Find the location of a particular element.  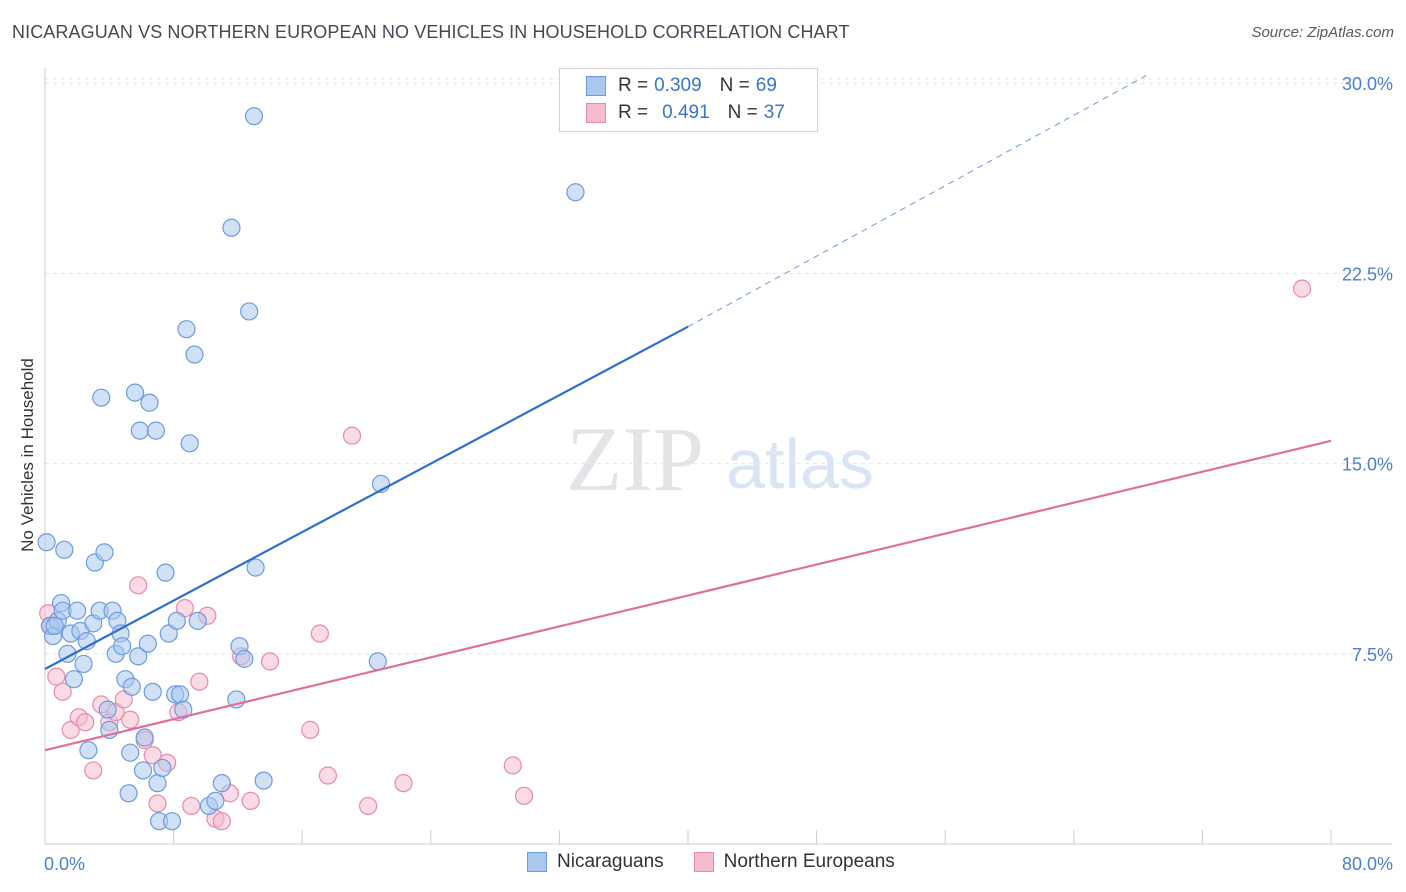

x-tick-label: 0.0% is located at coordinates (64, 864).